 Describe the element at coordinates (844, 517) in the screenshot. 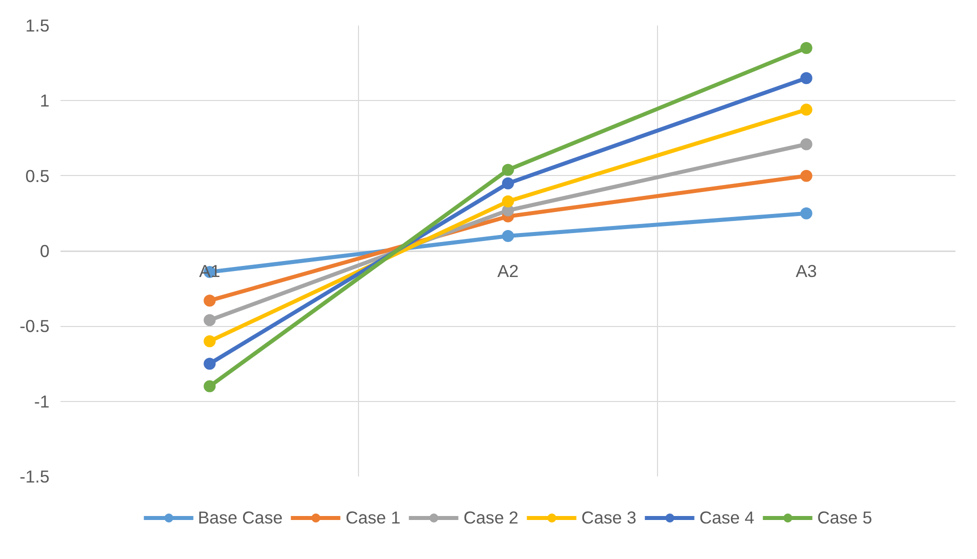

I see `legend-label: Case 5` at that location.